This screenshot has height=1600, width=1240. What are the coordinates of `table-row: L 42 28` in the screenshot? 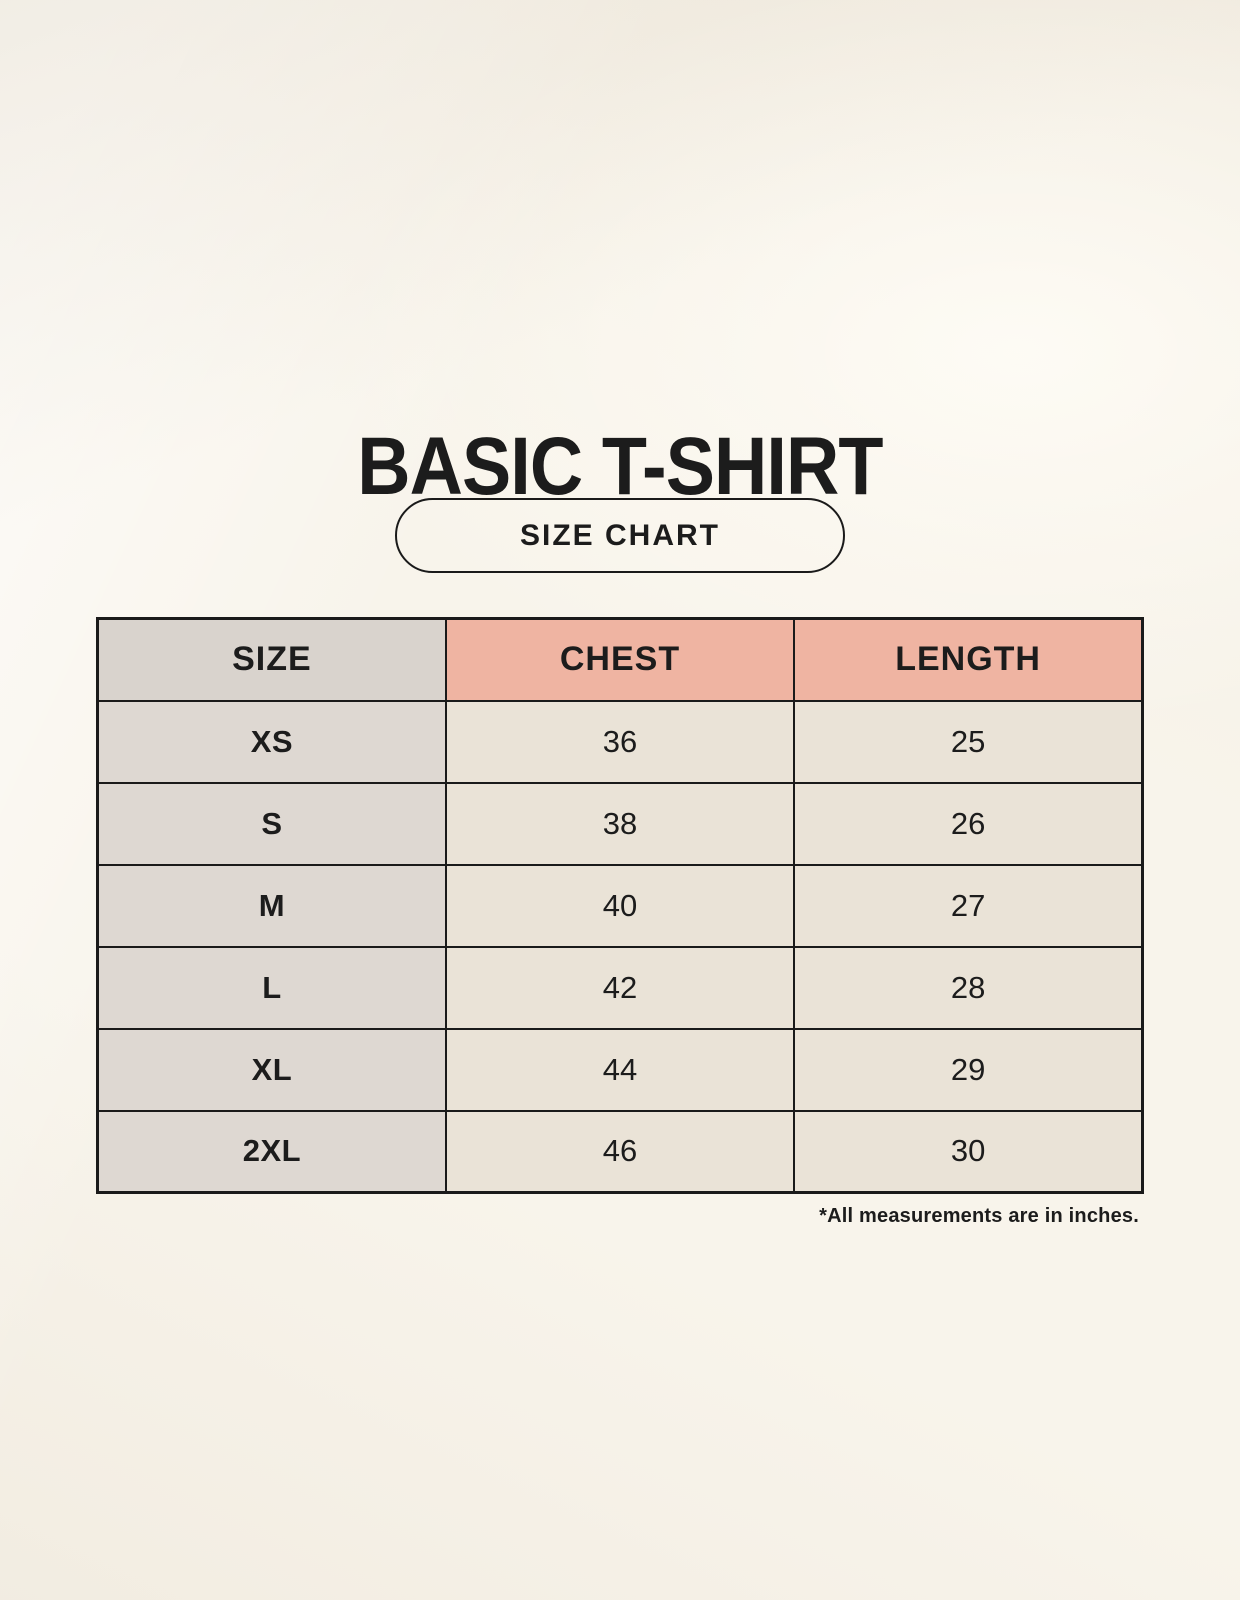 It's located at (620, 987).